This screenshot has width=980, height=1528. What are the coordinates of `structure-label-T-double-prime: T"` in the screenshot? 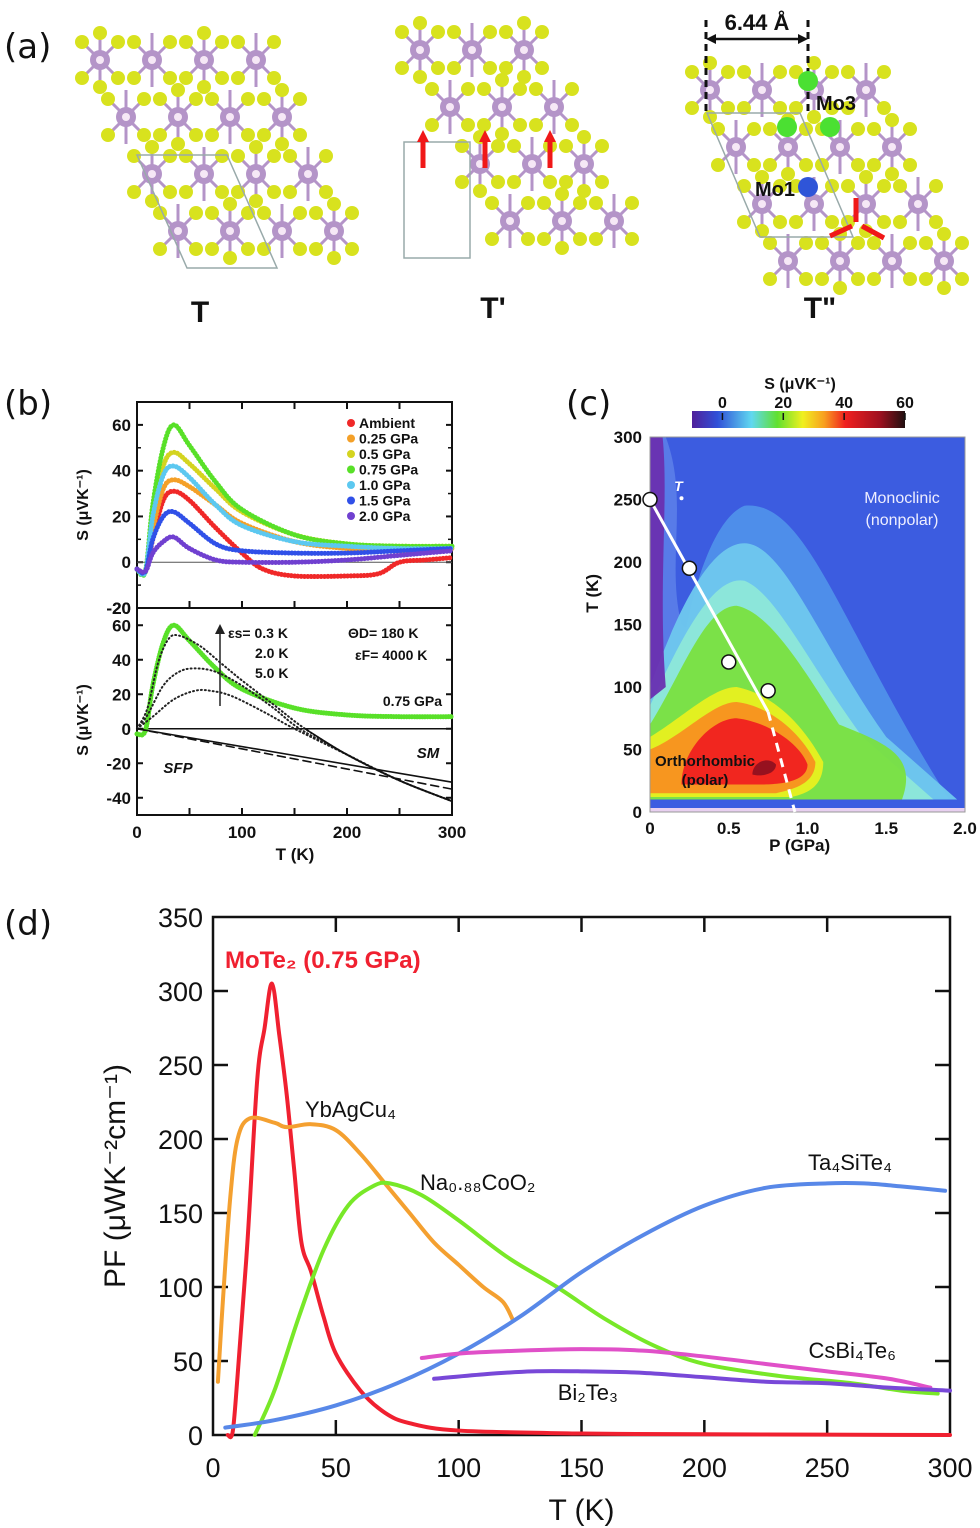 It's located at (820, 308).